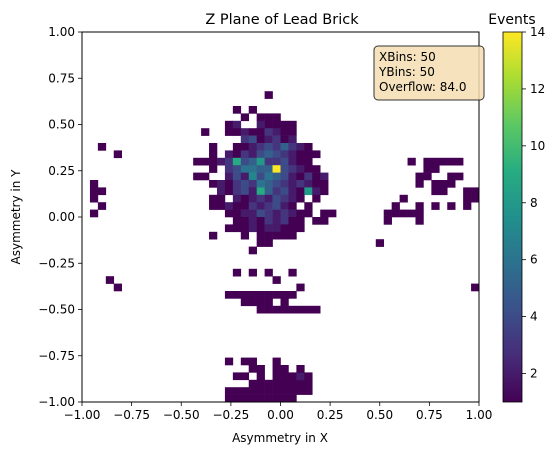 Image resolution: width=559 pixels, height=455 pixels. I want to click on colorbar-tick-label: 14, so click(537, 32).